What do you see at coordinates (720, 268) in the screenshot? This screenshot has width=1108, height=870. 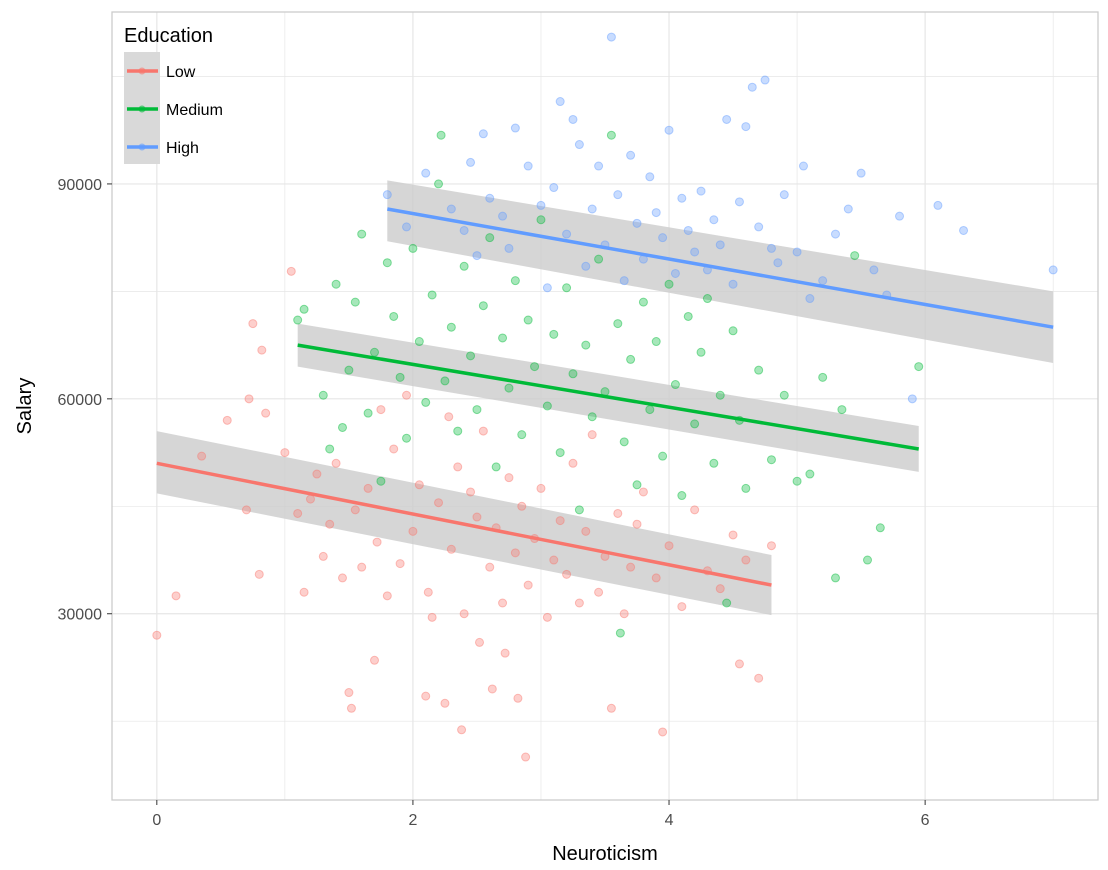 I see `fit-line-high` at bounding box center [720, 268].